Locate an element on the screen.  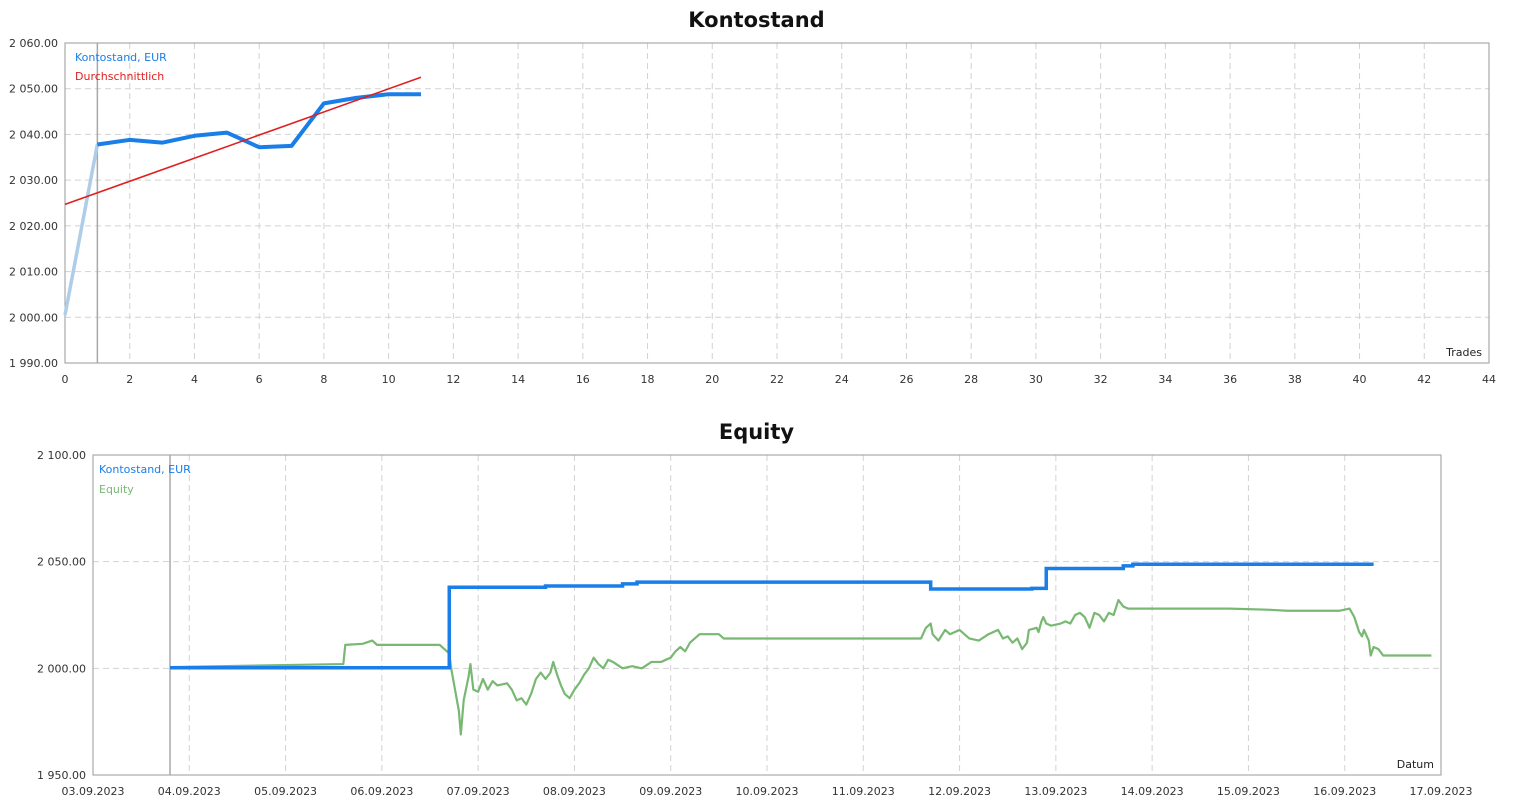
x-tick-label: 30 is located at coordinates (1036, 379).